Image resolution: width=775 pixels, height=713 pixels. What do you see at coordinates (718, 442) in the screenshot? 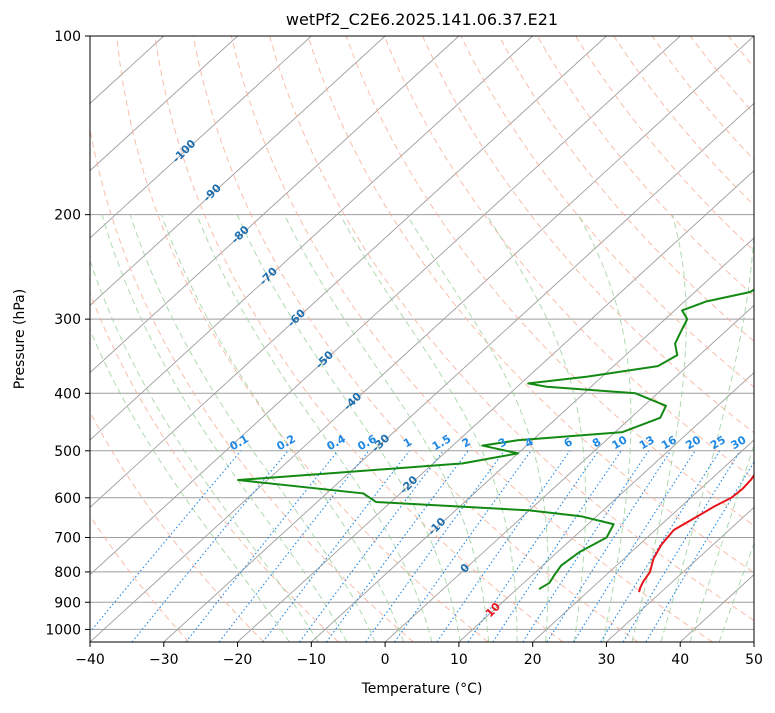
I see `mixing-ratio-label: 25` at bounding box center [718, 442].